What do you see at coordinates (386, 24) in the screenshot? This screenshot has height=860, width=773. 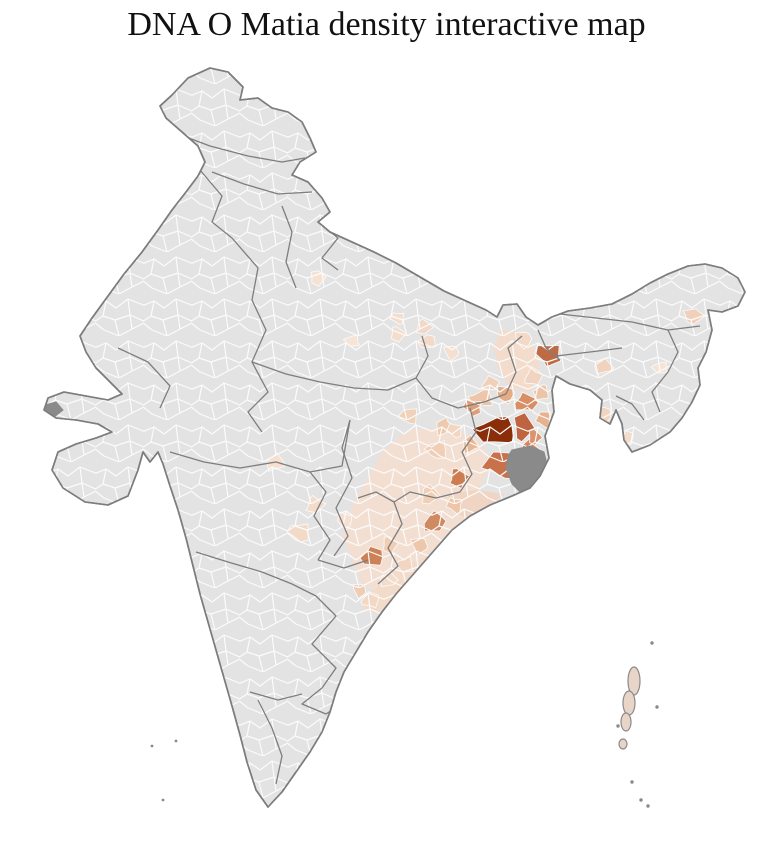 I see `map-title: DNA O Matia density interactive map` at bounding box center [386, 24].